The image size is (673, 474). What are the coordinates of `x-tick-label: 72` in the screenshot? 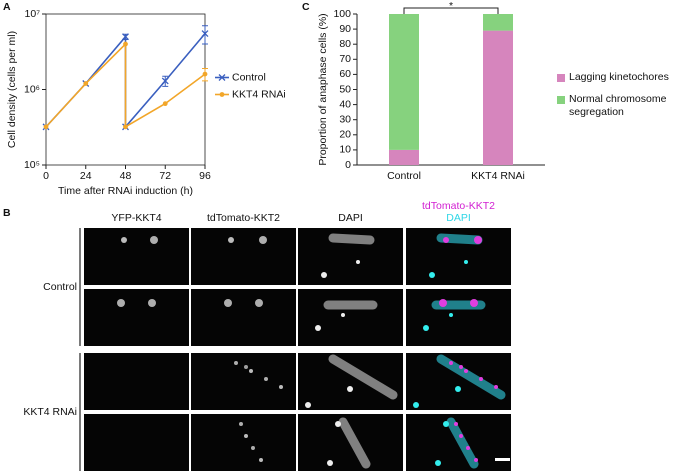 It's located at (165, 176).